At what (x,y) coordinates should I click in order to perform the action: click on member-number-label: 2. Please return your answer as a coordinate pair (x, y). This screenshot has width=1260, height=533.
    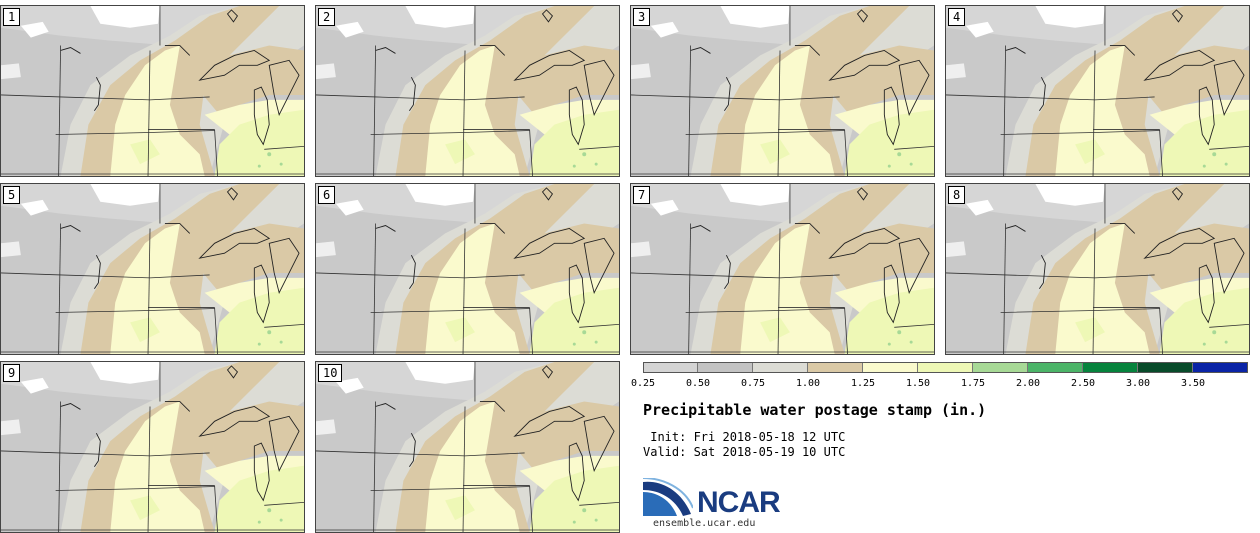
    Looking at the image, I should click on (327, 17).